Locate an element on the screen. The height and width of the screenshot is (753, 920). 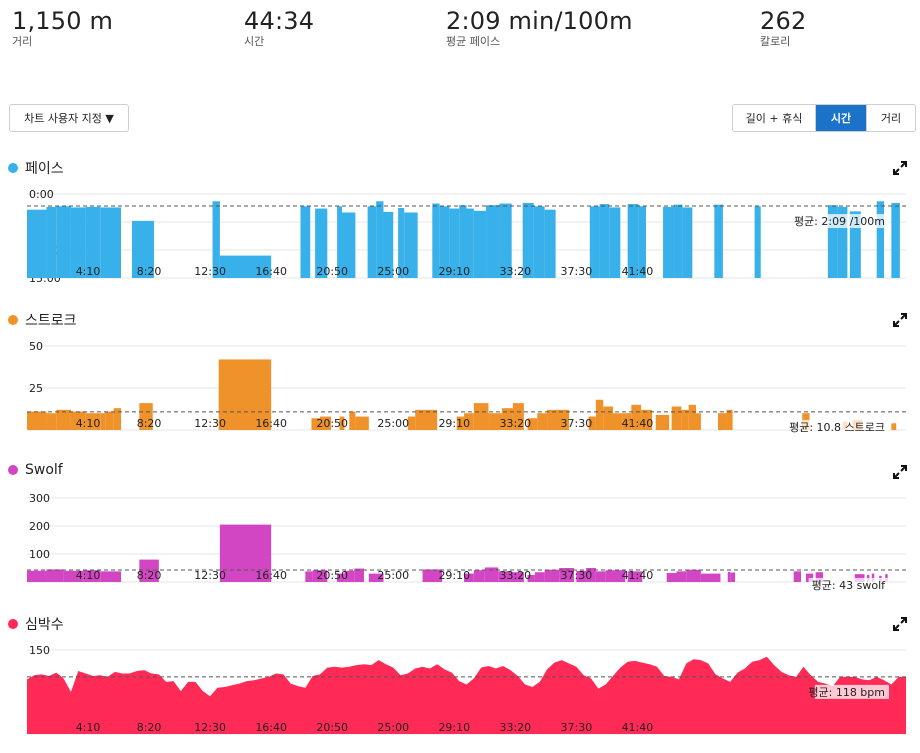
pace-avg-label-bg is located at coordinates (842, 221).